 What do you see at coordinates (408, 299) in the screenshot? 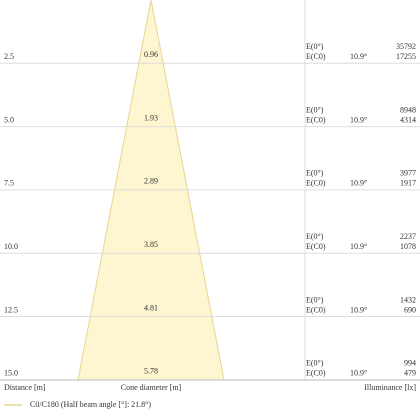
I see `e0-value: 1432` at bounding box center [408, 299].